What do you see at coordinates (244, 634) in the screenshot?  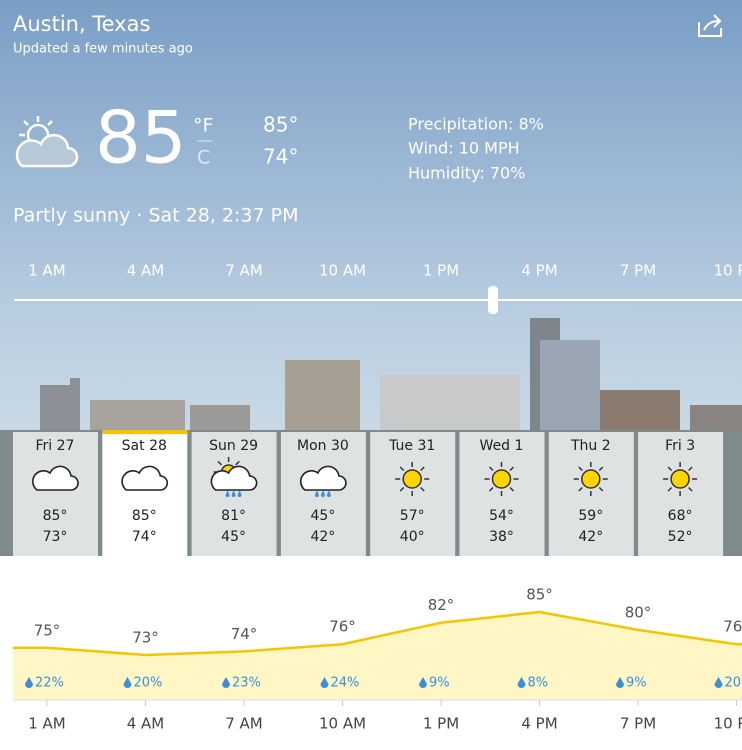 I see `temp-label: 74°` at bounding box center [244, 634].